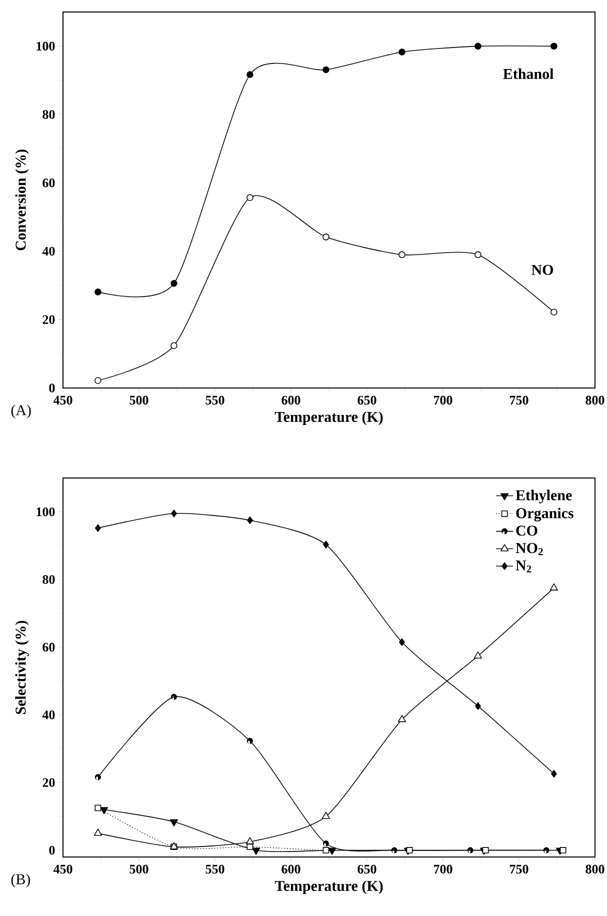 The width and height of the screenshot is (607, 916). Describe the element at coordinates (544, 497) in the screenshot. I see `legend-label: Ethylene` at that location.